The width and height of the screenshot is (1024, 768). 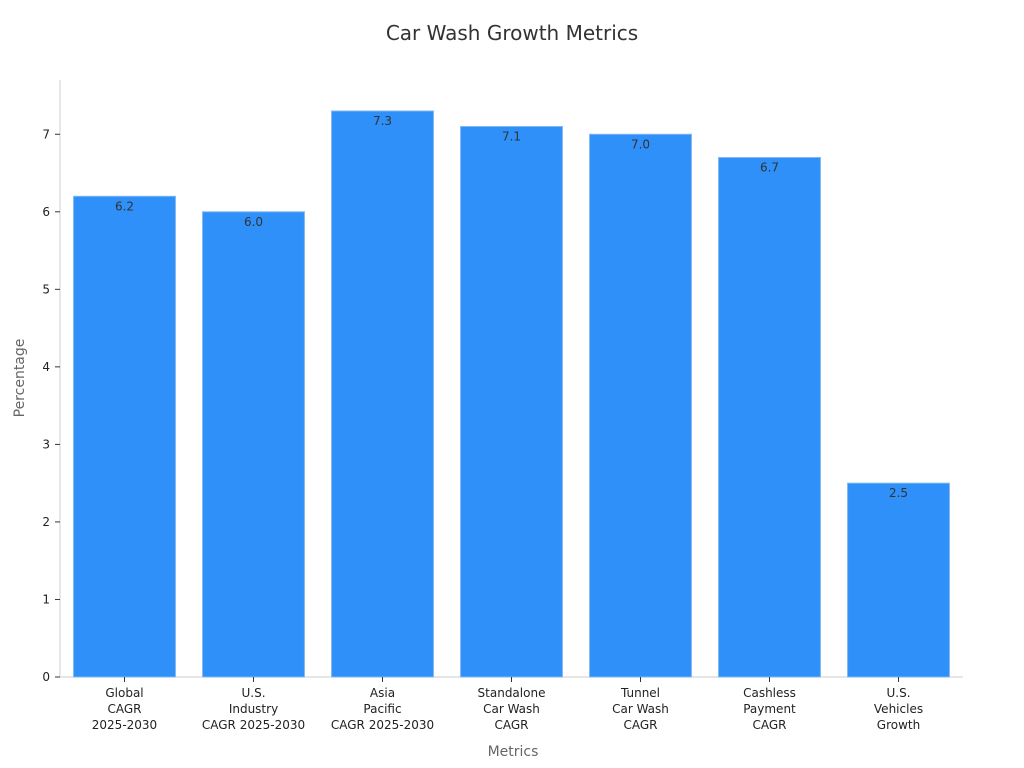 I want to click on y-axis-label: Percentage, so click(x=20, y=378).